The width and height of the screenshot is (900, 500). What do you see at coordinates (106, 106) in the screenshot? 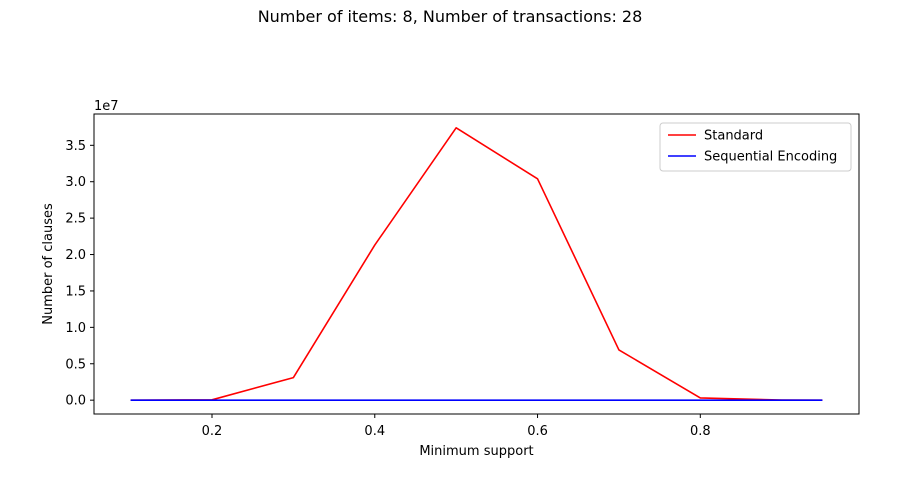
I see `y-multiplier-label: 1e7` at bounding box center [106, 106].